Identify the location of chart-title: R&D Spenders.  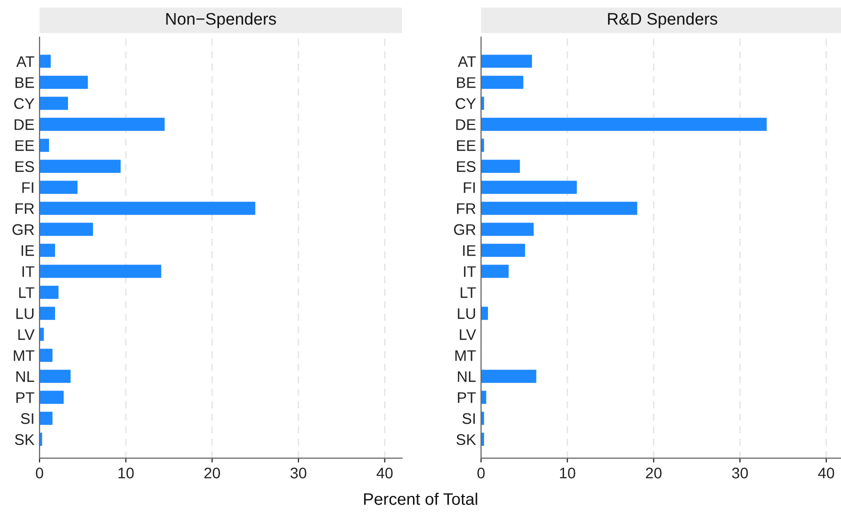
(663, 20).